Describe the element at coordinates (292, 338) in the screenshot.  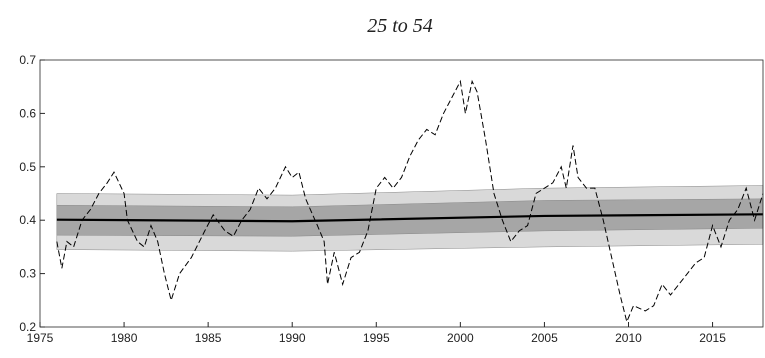
I see `x-tick-label: 1990` at that location.